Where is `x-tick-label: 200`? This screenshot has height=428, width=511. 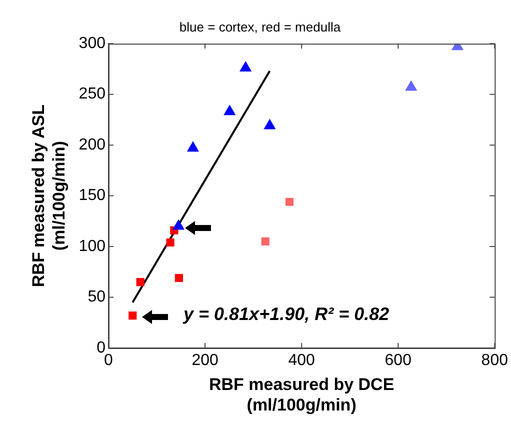
x-tick-label: 200 is located at coordinates (205, 361).